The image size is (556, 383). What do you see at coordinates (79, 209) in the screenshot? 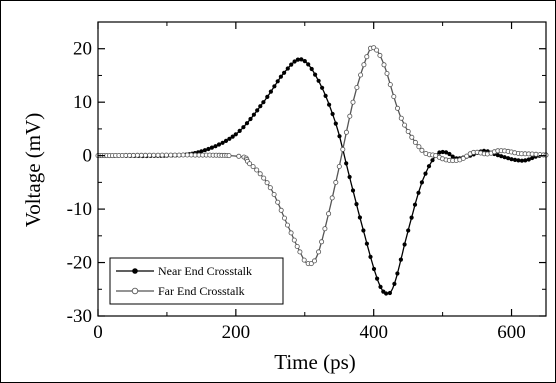
I see `y-tick-label: -10` at bounding box center [79, 209].